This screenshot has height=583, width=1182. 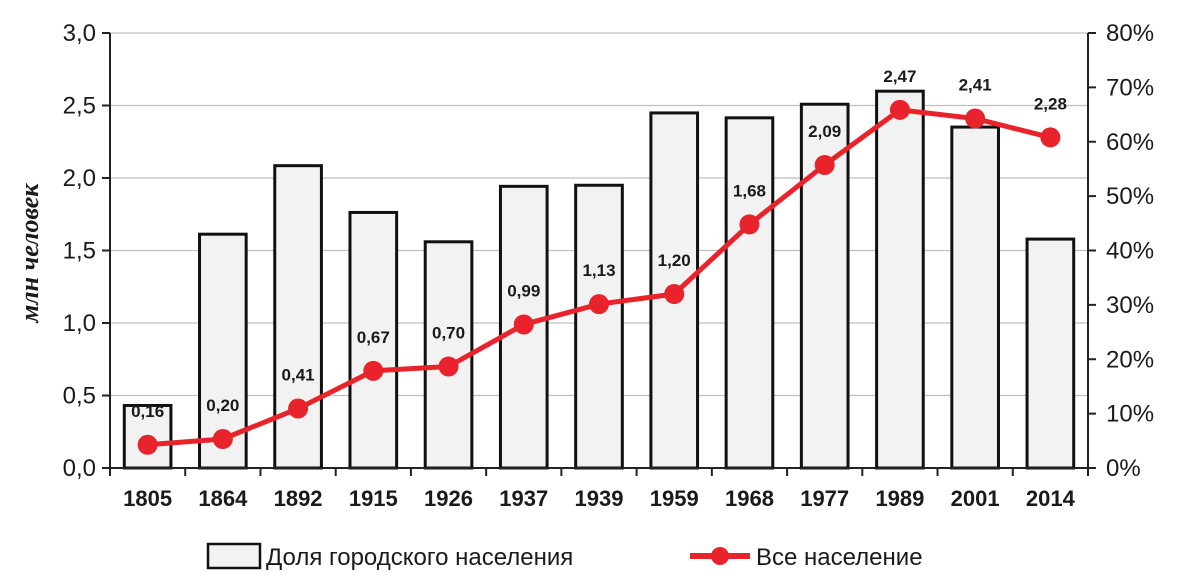 What do you see at coordinates (373, 498) in the screenshot?
I see `x-tick-label: 1915` at bounding box center [373, 498].